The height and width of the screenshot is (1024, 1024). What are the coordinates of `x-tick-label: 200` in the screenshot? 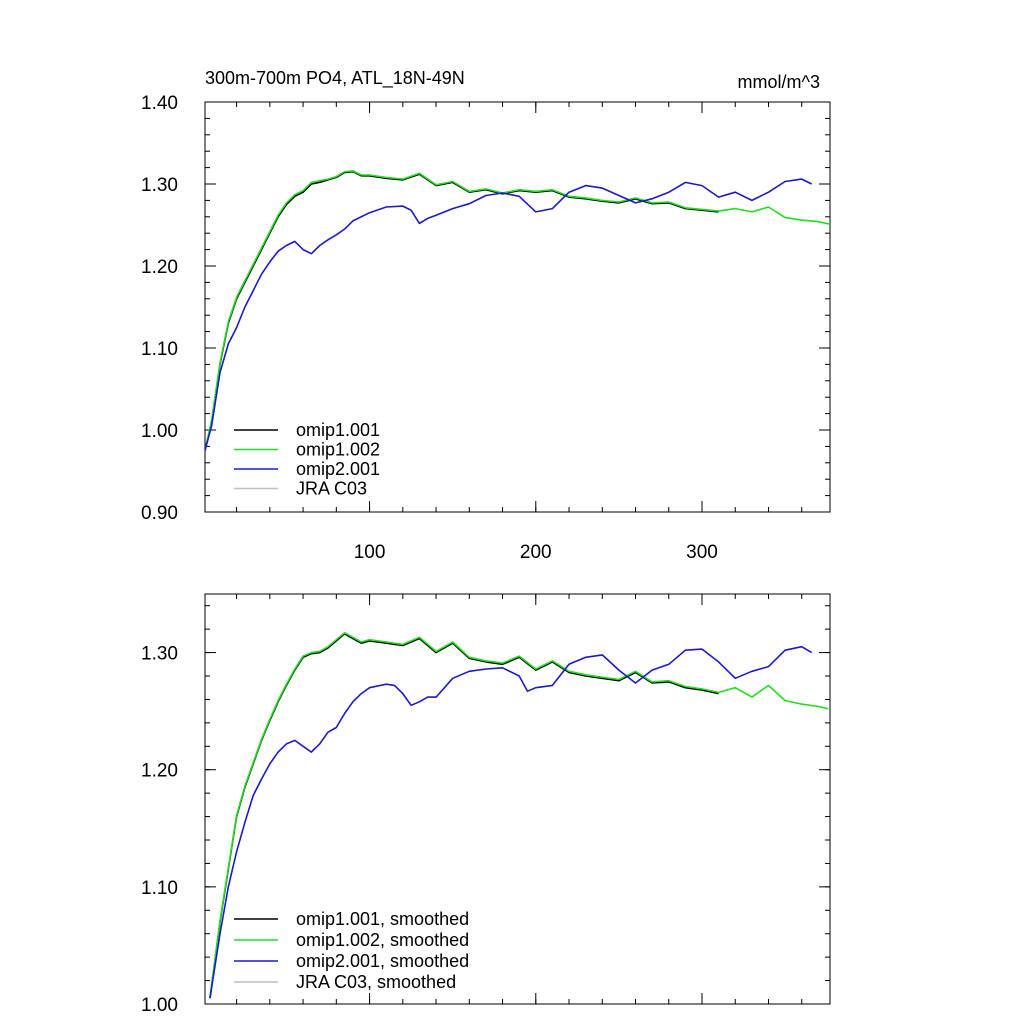 It's located at (536, 552).